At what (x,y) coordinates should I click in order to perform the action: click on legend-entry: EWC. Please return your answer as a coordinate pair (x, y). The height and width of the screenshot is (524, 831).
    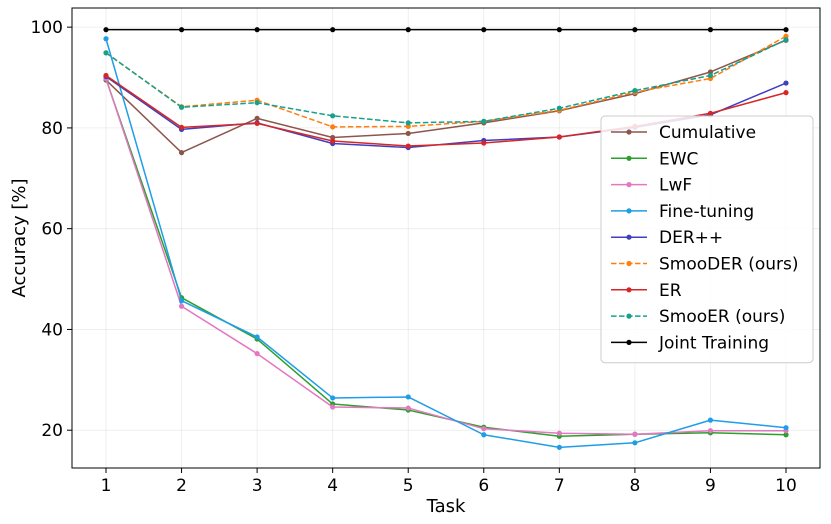
    Looking at the image, I should click on (654, 159).